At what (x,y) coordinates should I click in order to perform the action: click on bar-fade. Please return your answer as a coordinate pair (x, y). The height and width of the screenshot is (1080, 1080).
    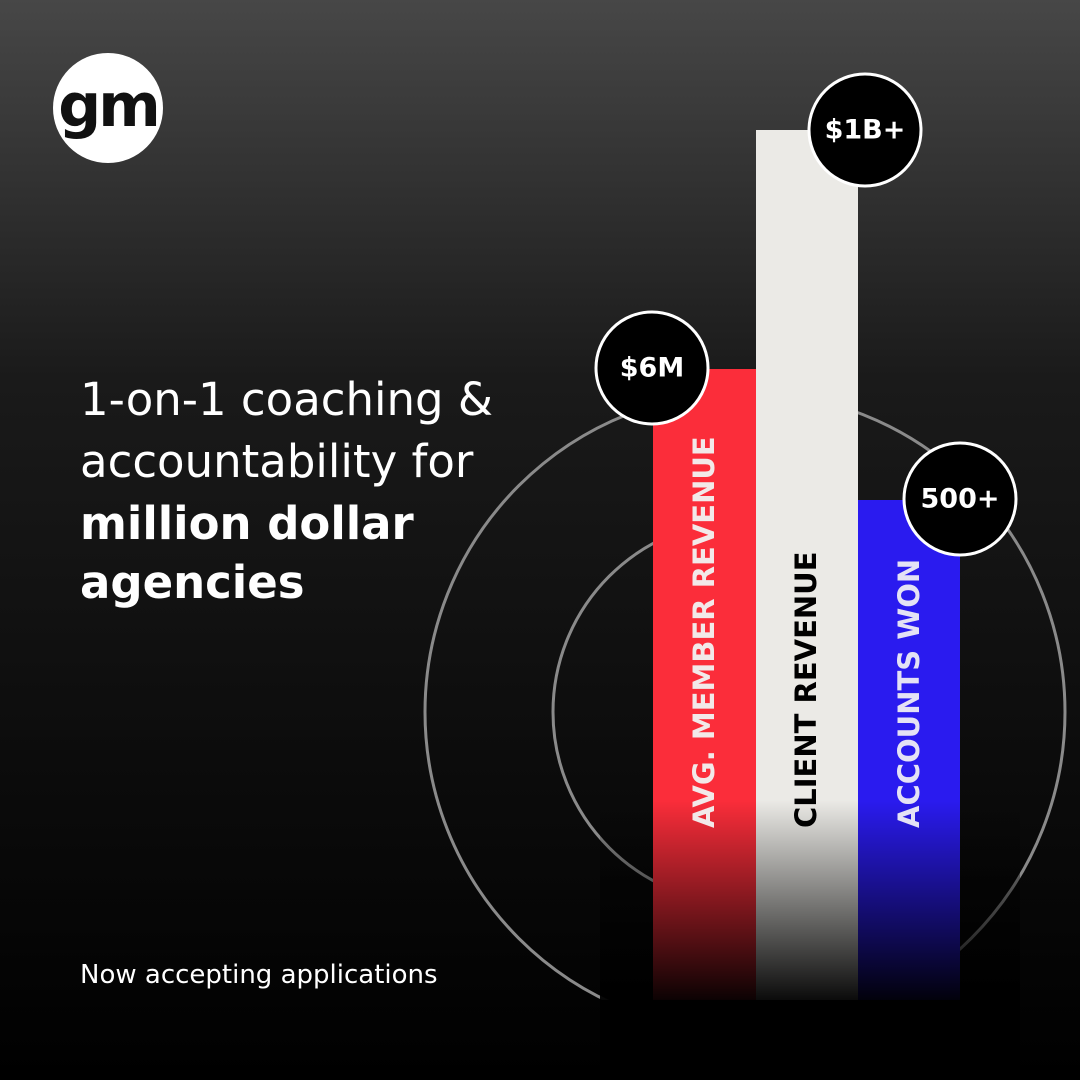
    Looking at the image, I should click on (810, 905).